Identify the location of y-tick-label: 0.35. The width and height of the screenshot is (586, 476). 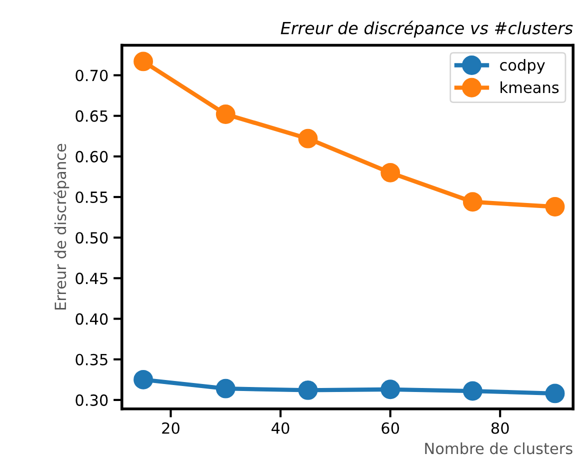
(92, 360).